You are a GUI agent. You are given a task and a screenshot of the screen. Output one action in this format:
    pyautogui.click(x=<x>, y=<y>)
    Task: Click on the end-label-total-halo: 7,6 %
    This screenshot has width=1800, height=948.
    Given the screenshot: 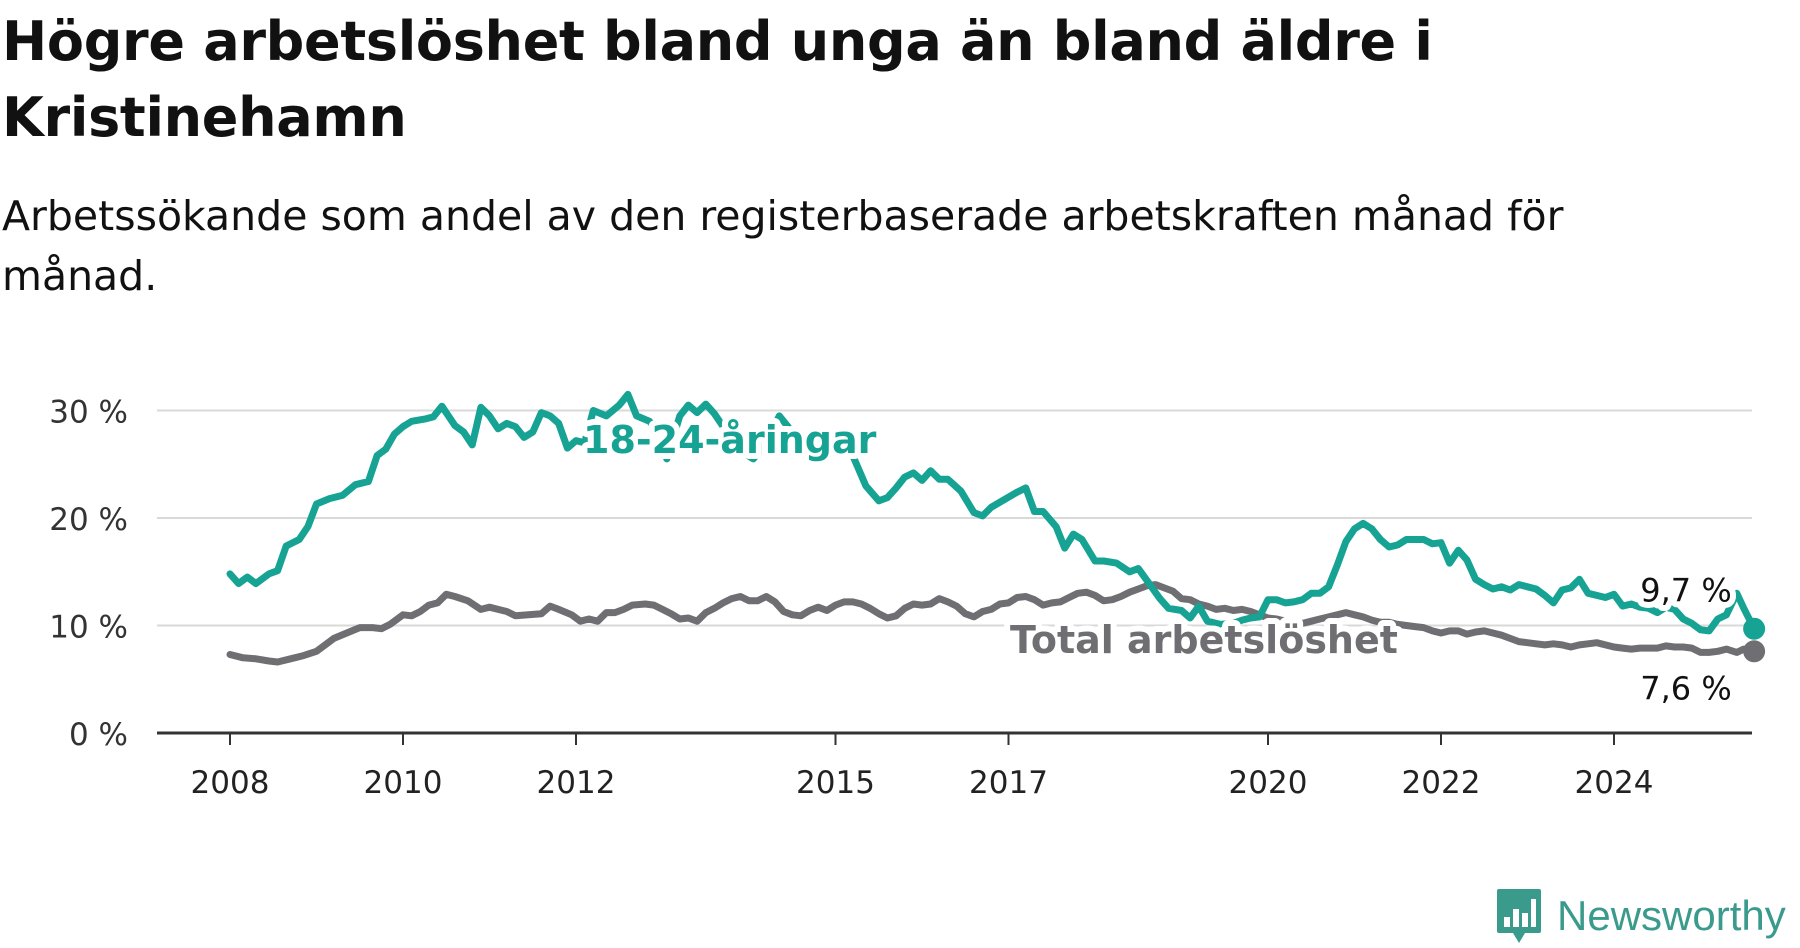 What is the action you would take?
    pyautogui.click(x=1685, y=688)
    